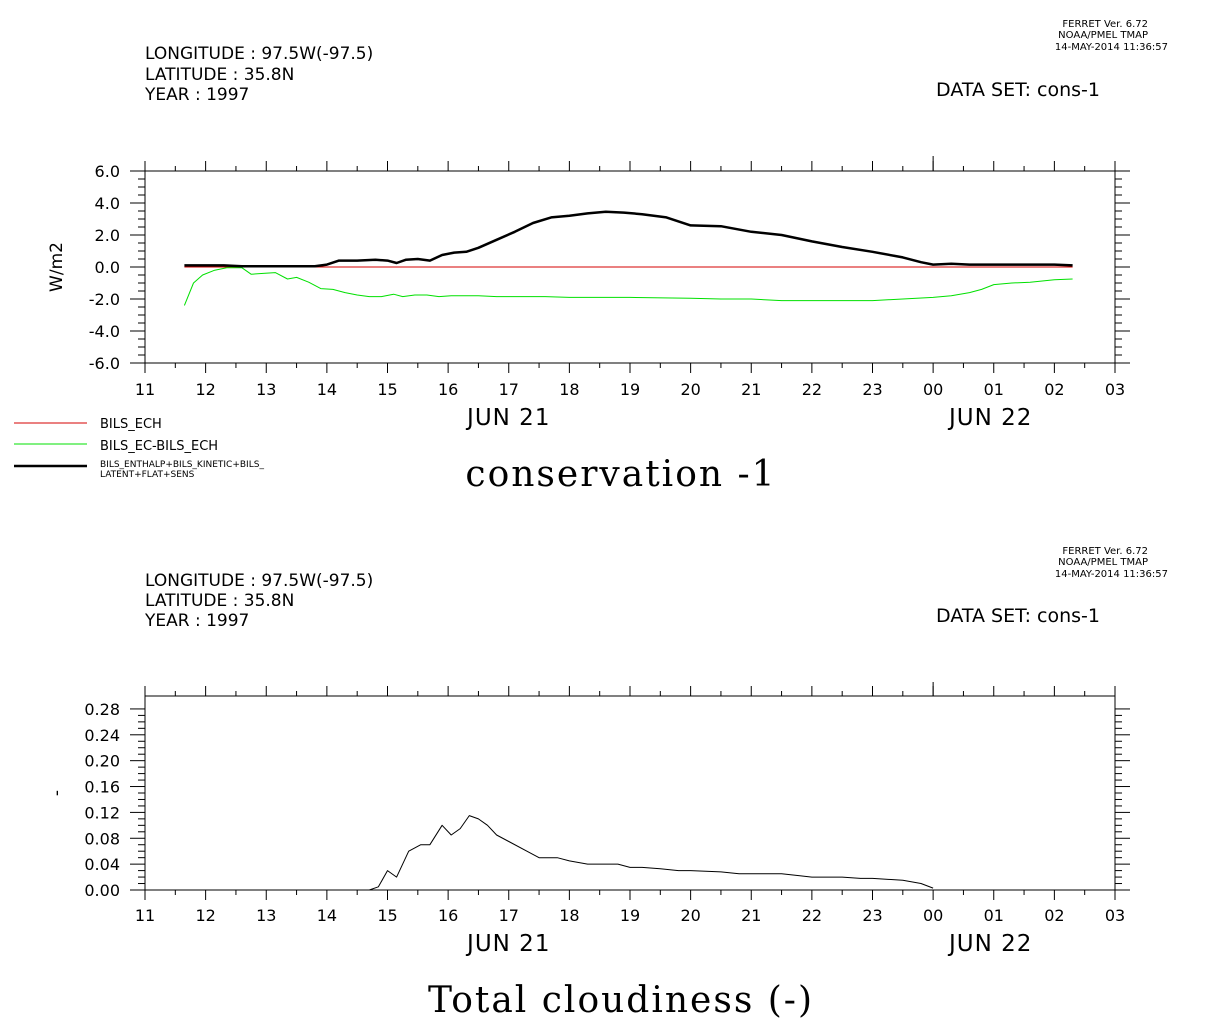 This screenshot has width=1220, height=1028. Describe the element at coordinates (621, 1000) in the screenshot. I see `chart-title-cloudiness: Total cloudiness (-)` at that location.